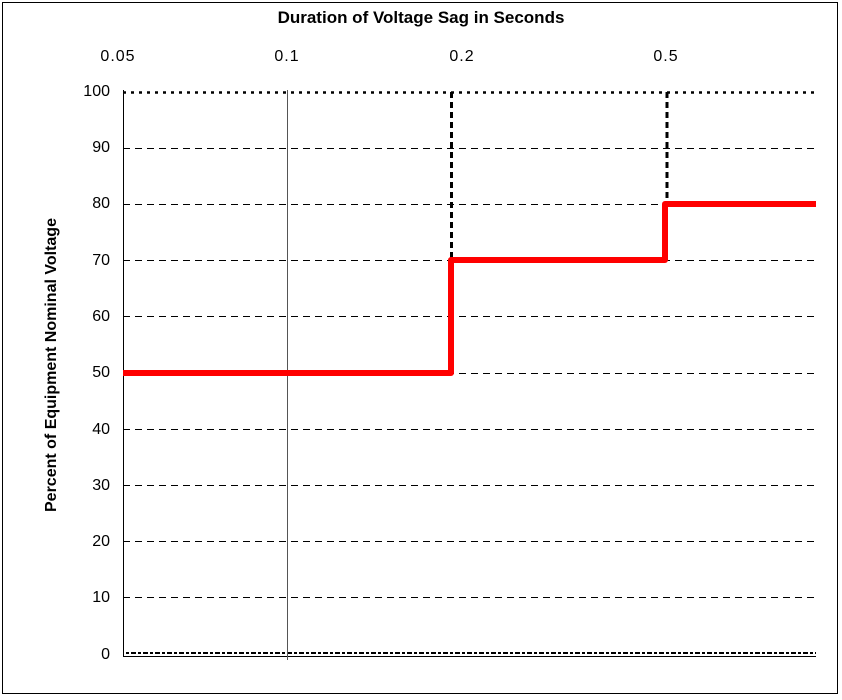 This screenshot has width=842, height=700. Describe the element at coordinates (101, 147) in the screenshot. I see `y-tick-label: 90` at that location.